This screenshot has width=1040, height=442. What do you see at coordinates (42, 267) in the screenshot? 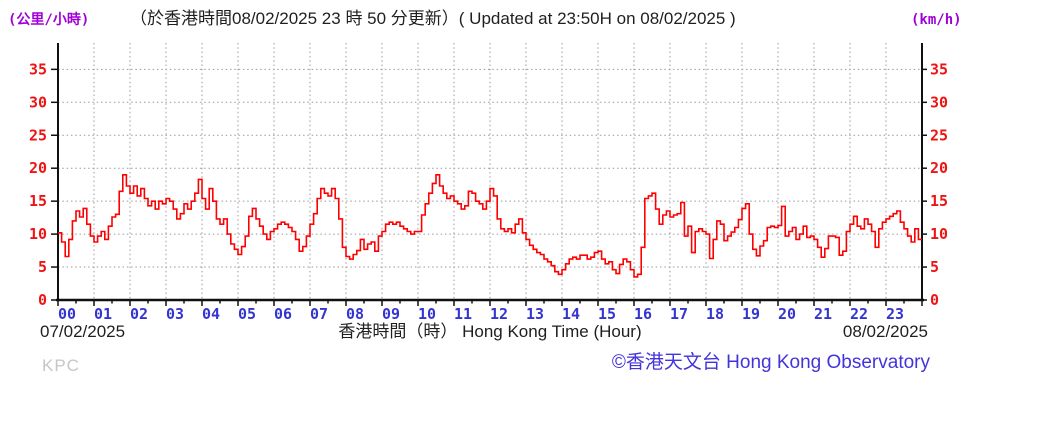
I see `y-tick-label-left: 5` at bounding box center [42, 267].